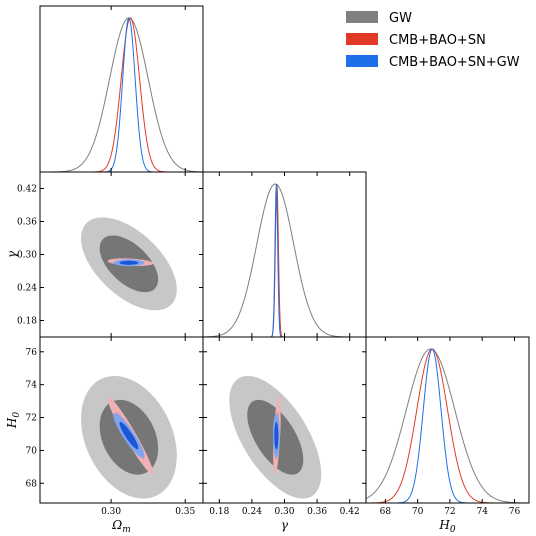 Image resolution: width=536 pixels, height=536 pixels. I want to click on x-tick-label: 70, so click(418, 512).